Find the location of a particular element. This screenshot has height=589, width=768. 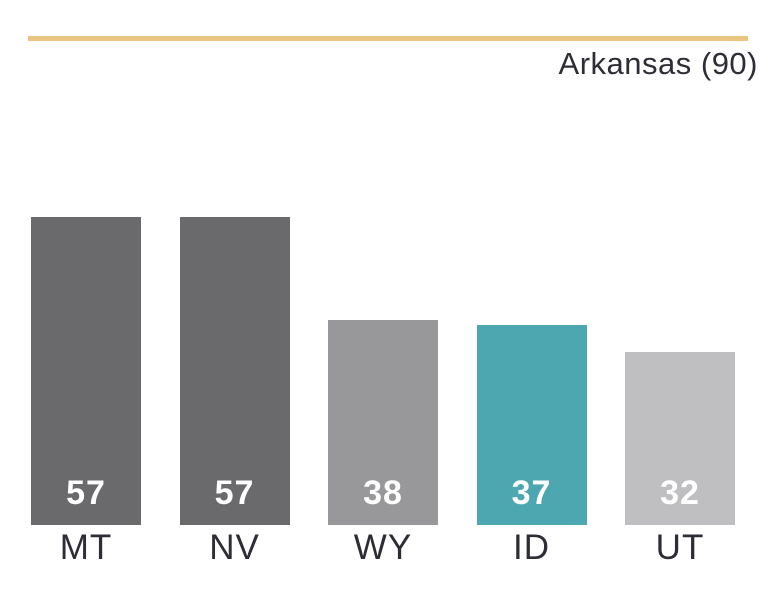

bar-wy: 38 is located at coordinates (383, 422).